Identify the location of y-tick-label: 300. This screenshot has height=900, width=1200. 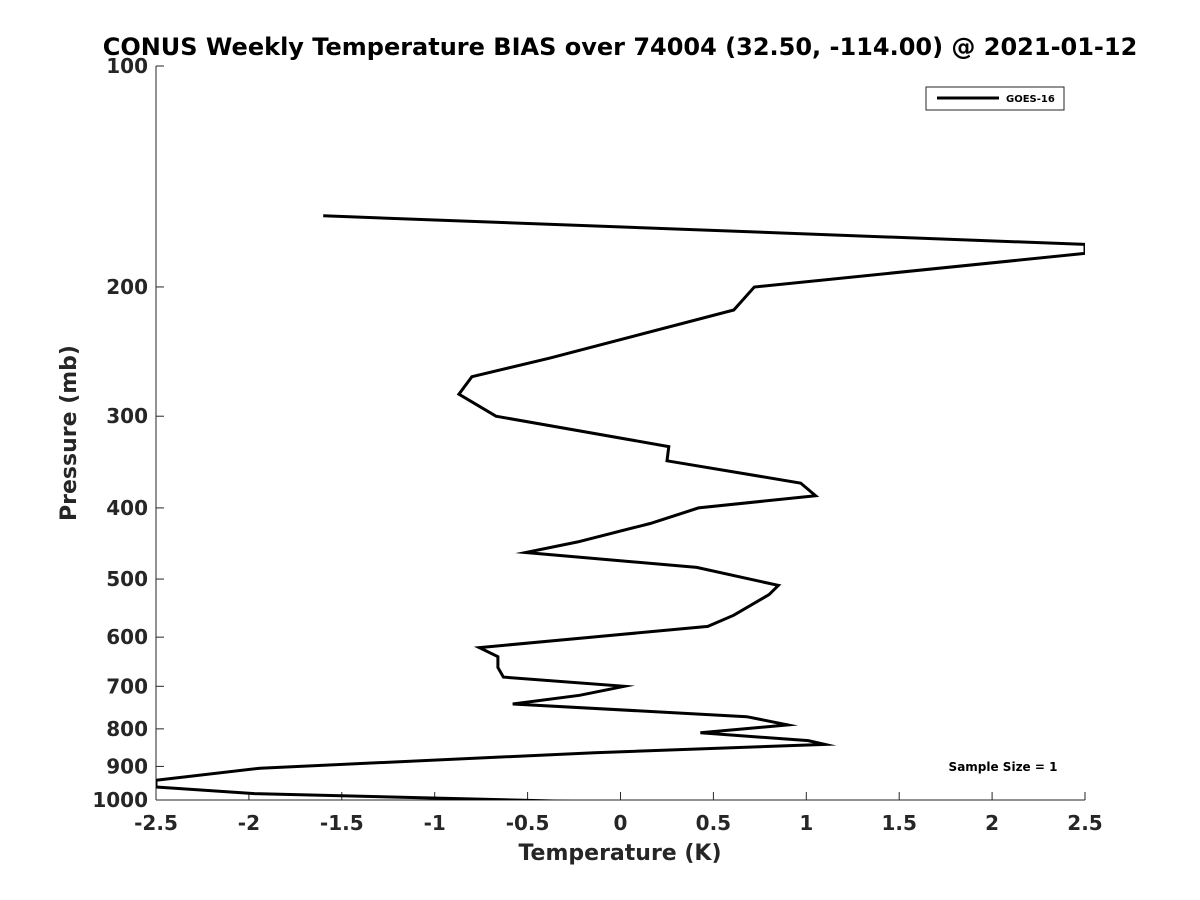
(127, 416).